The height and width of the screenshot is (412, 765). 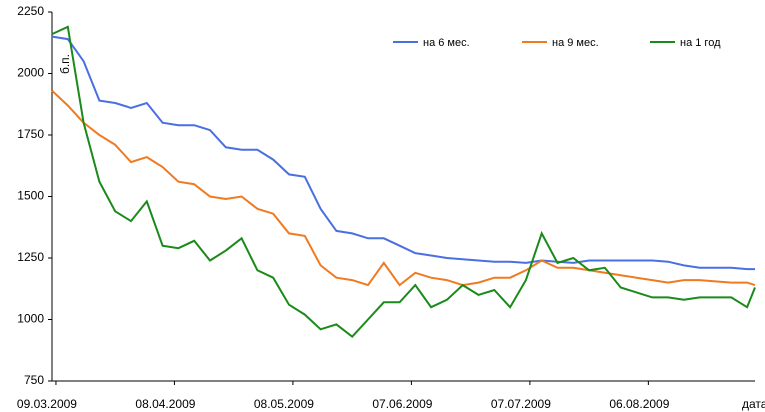 I want to click on y-tick-label: 1750, so click(x=30, y=134).